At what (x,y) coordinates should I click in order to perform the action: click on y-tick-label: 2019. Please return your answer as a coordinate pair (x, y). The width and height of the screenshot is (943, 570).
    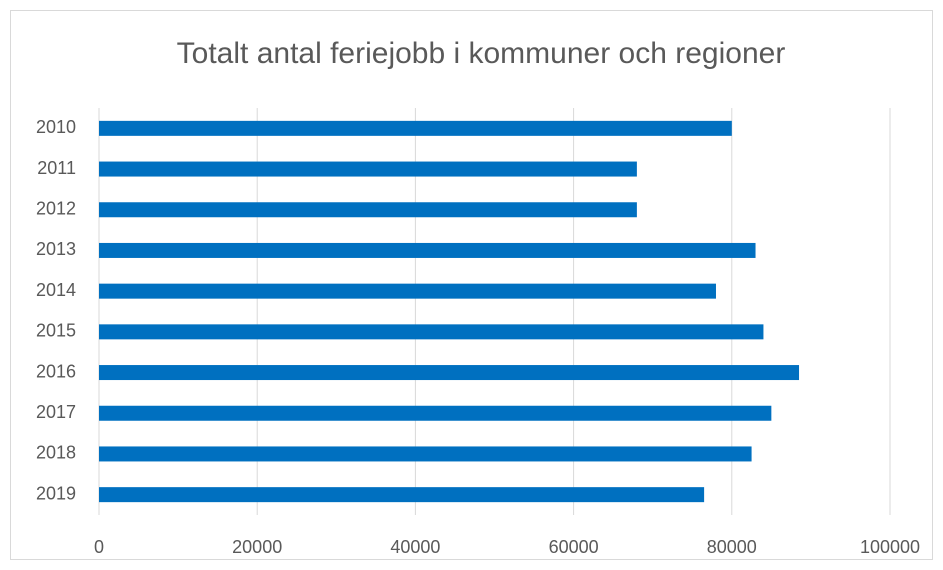
    Looking at the image, I should click on (56, 493).